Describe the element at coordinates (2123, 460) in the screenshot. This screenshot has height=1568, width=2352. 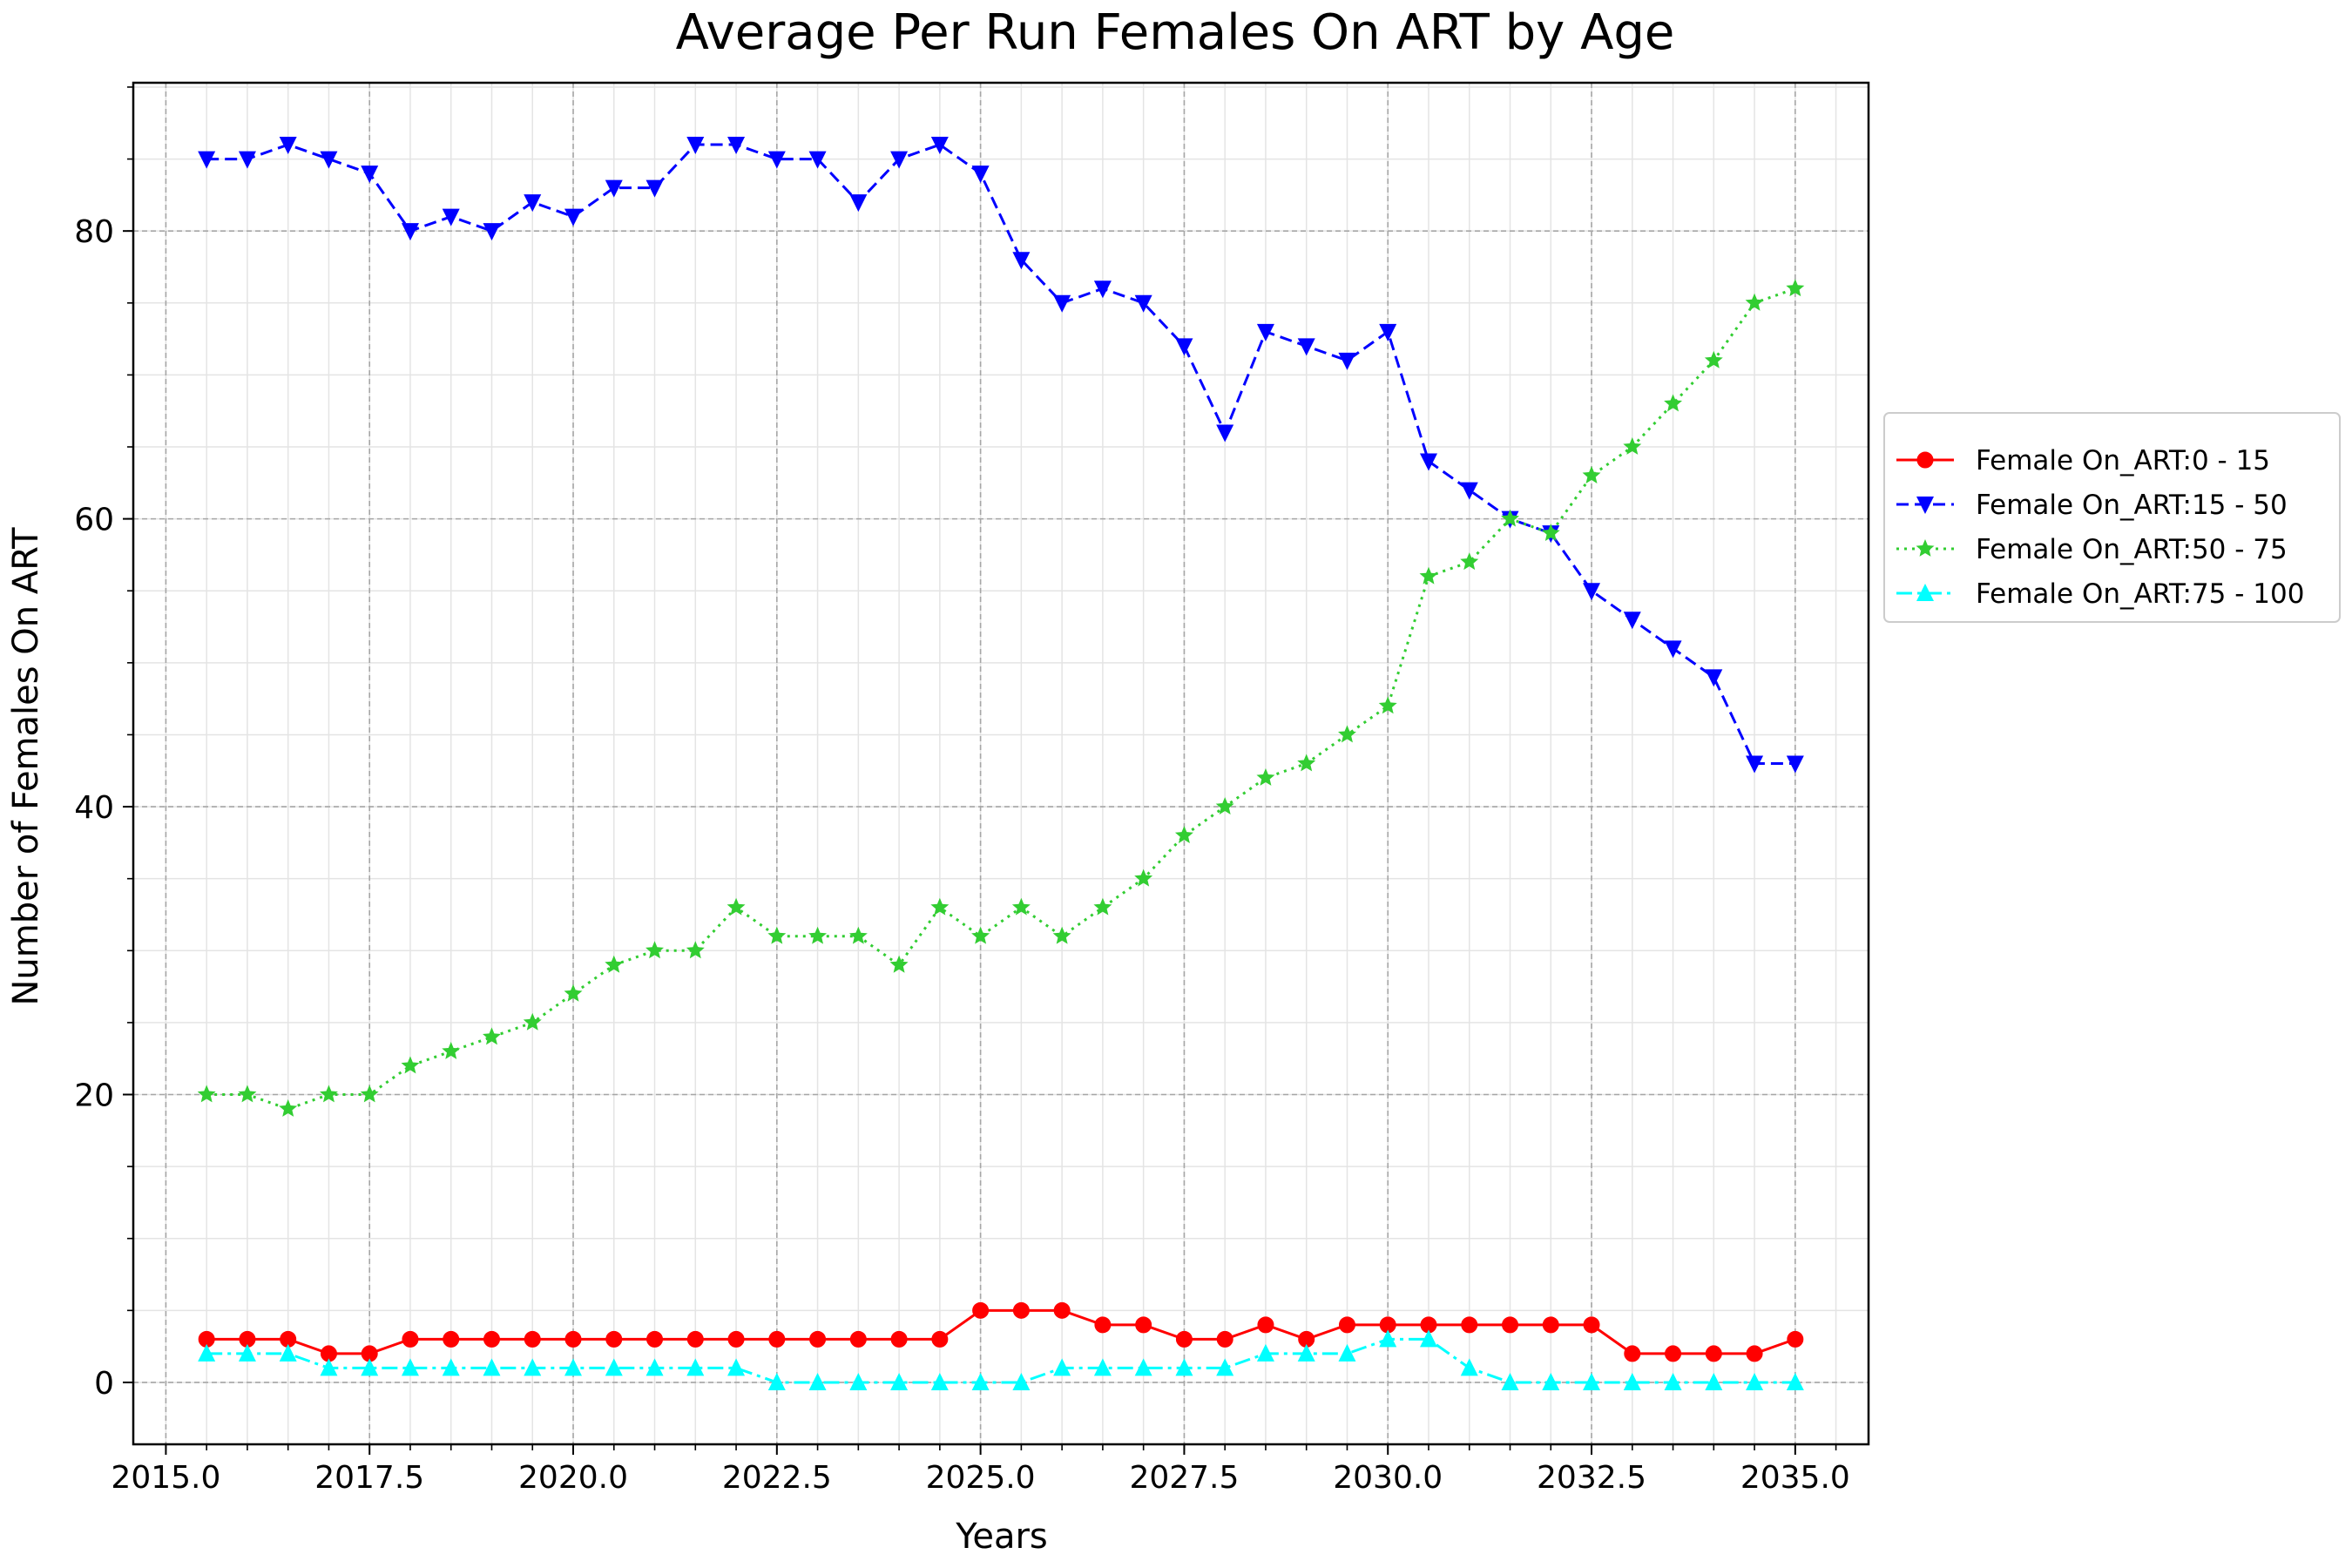
I see `legend-label: Female On_ART:0 - 15` at that location.